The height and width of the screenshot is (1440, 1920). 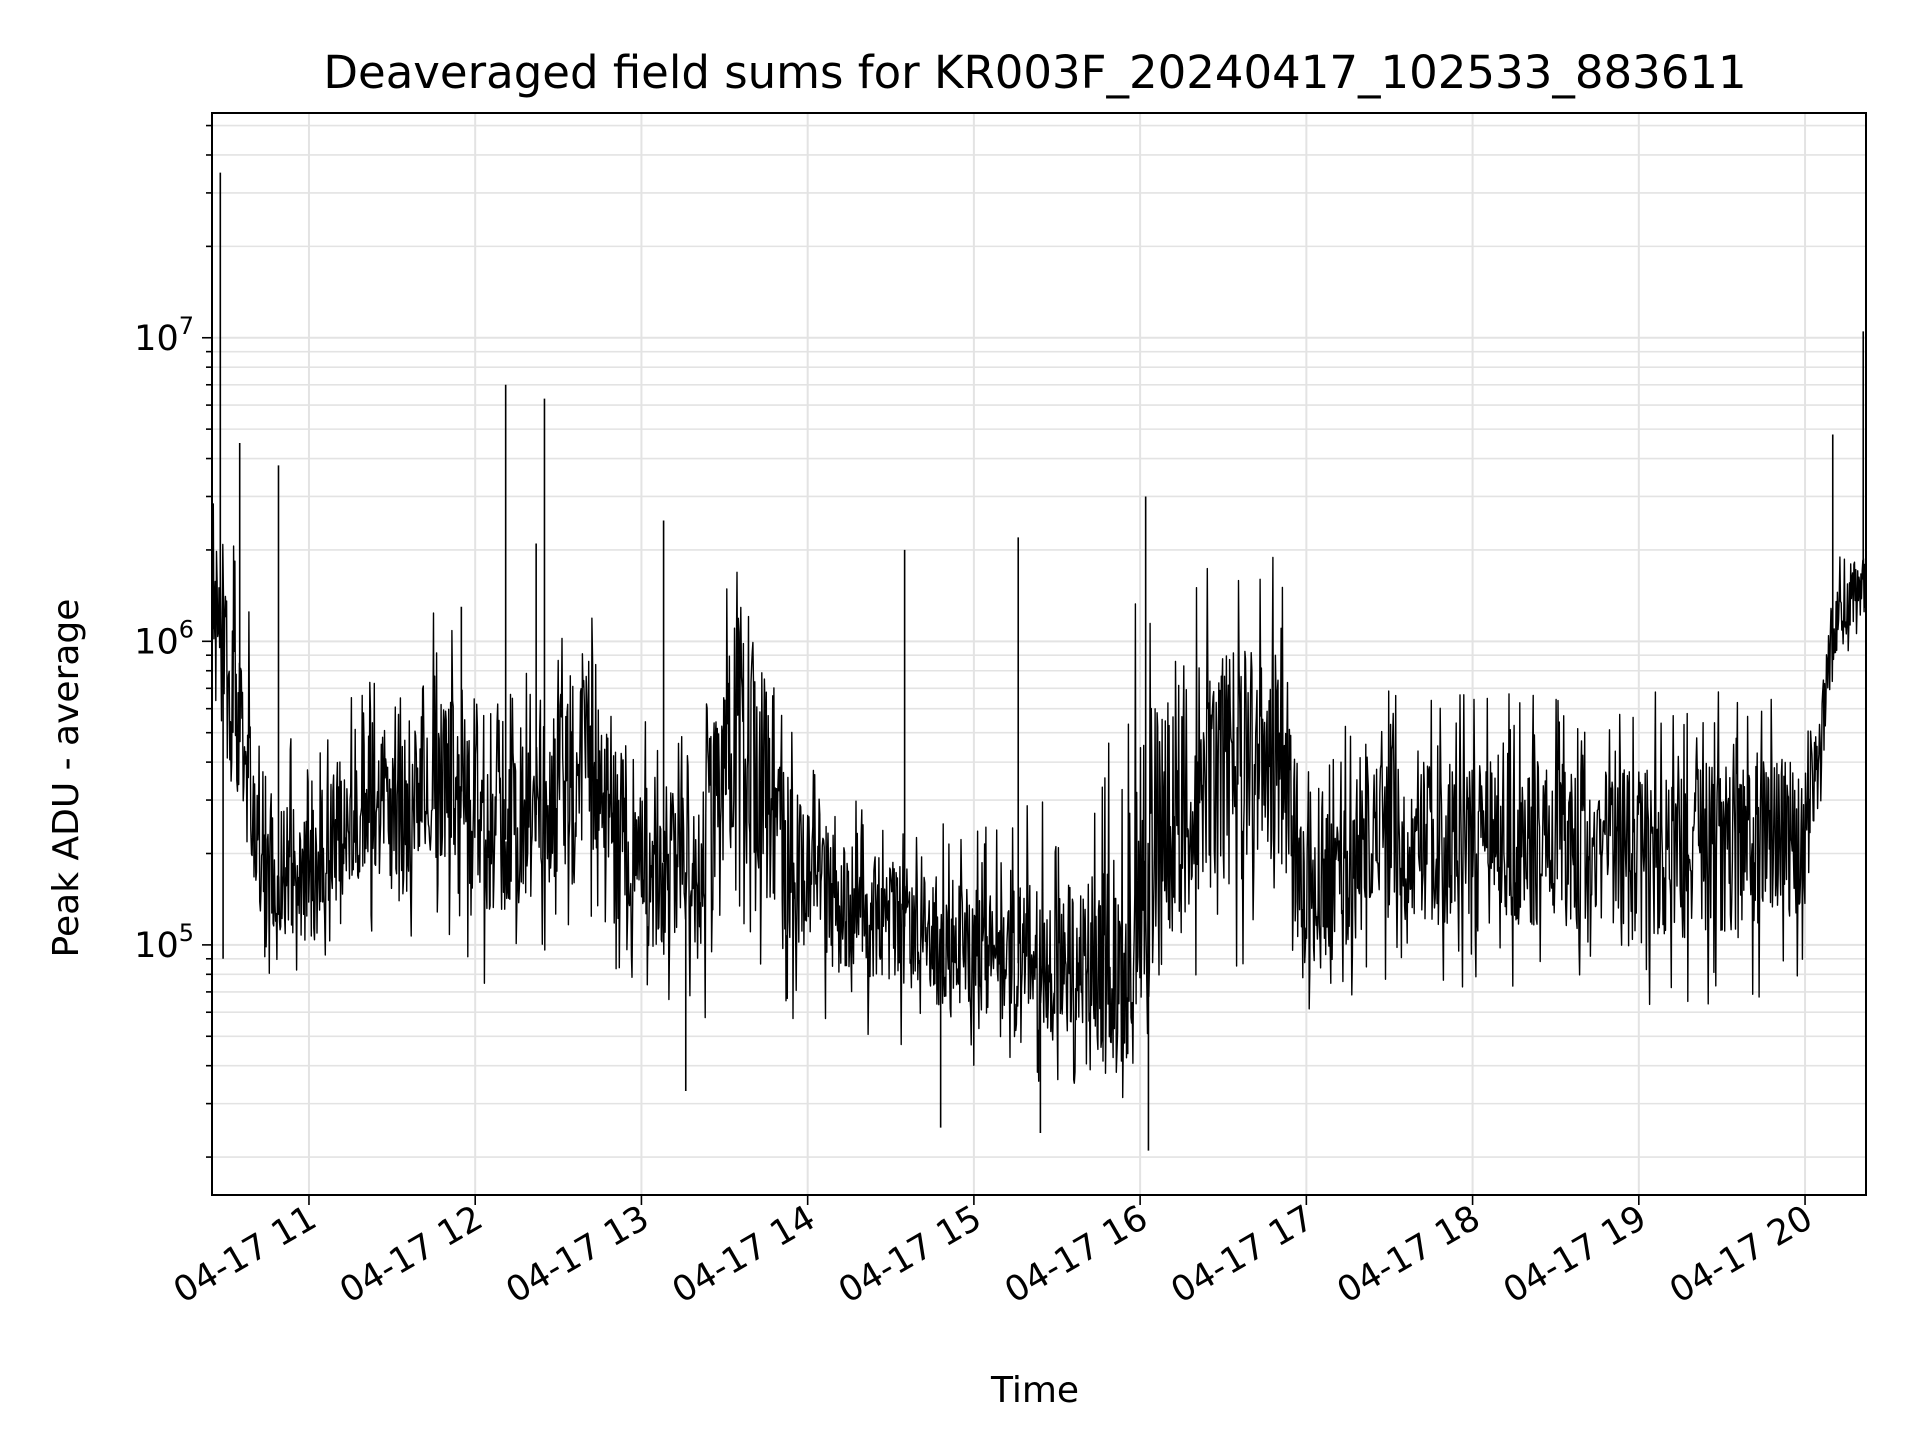 What do you see at coordinates (66, 778) in the screenshot?
I see `y-axis-title: Peak ADU - average` at bounding box center [66, 778].